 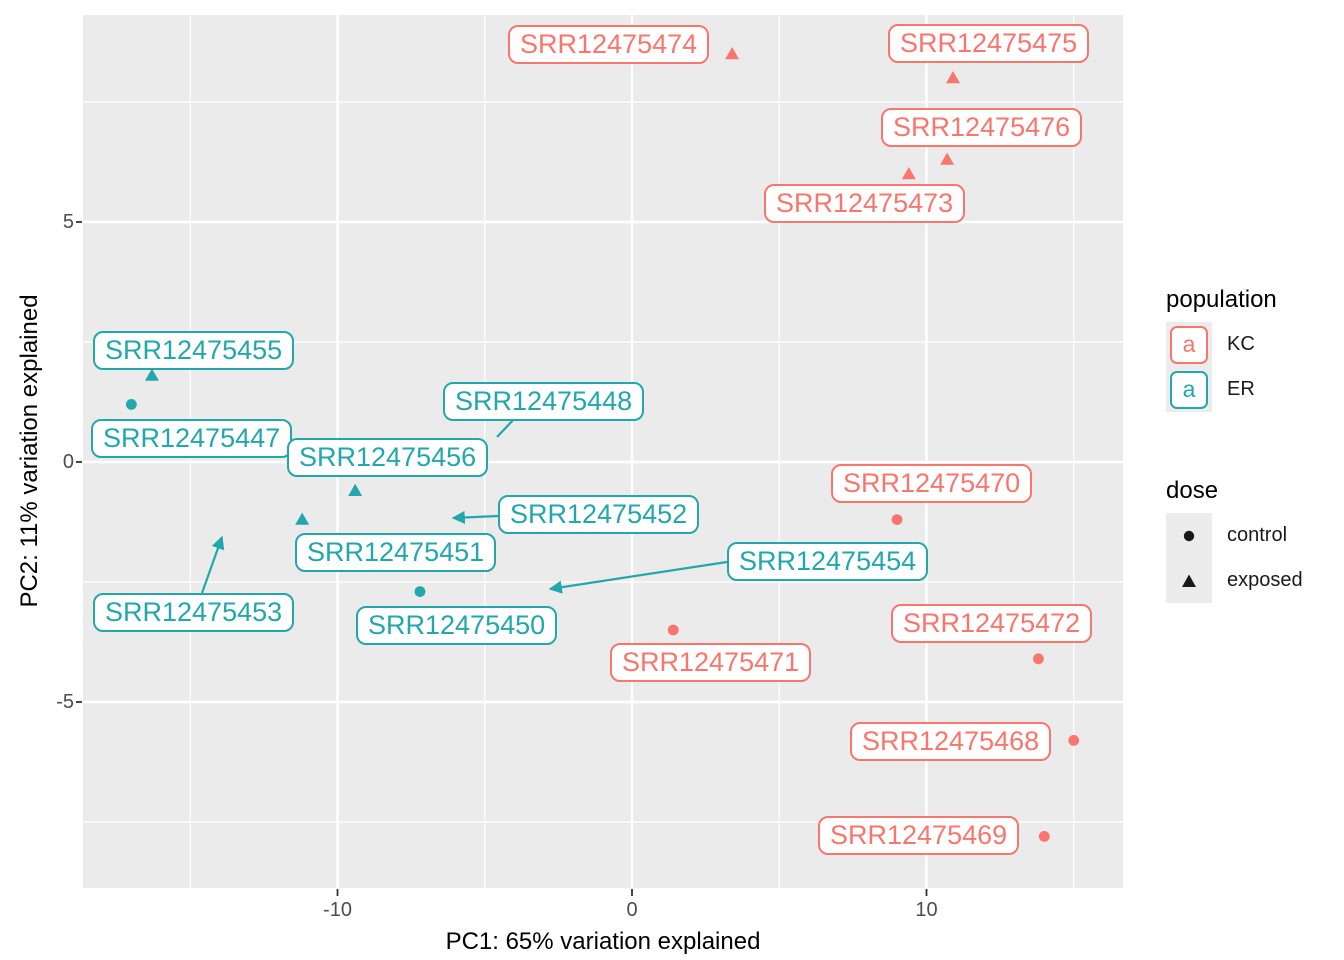 What do you see at coordinates (194, 612) in the screenshot?
I see `sample-label: SRR12475453` at bounding box center [194, 612].